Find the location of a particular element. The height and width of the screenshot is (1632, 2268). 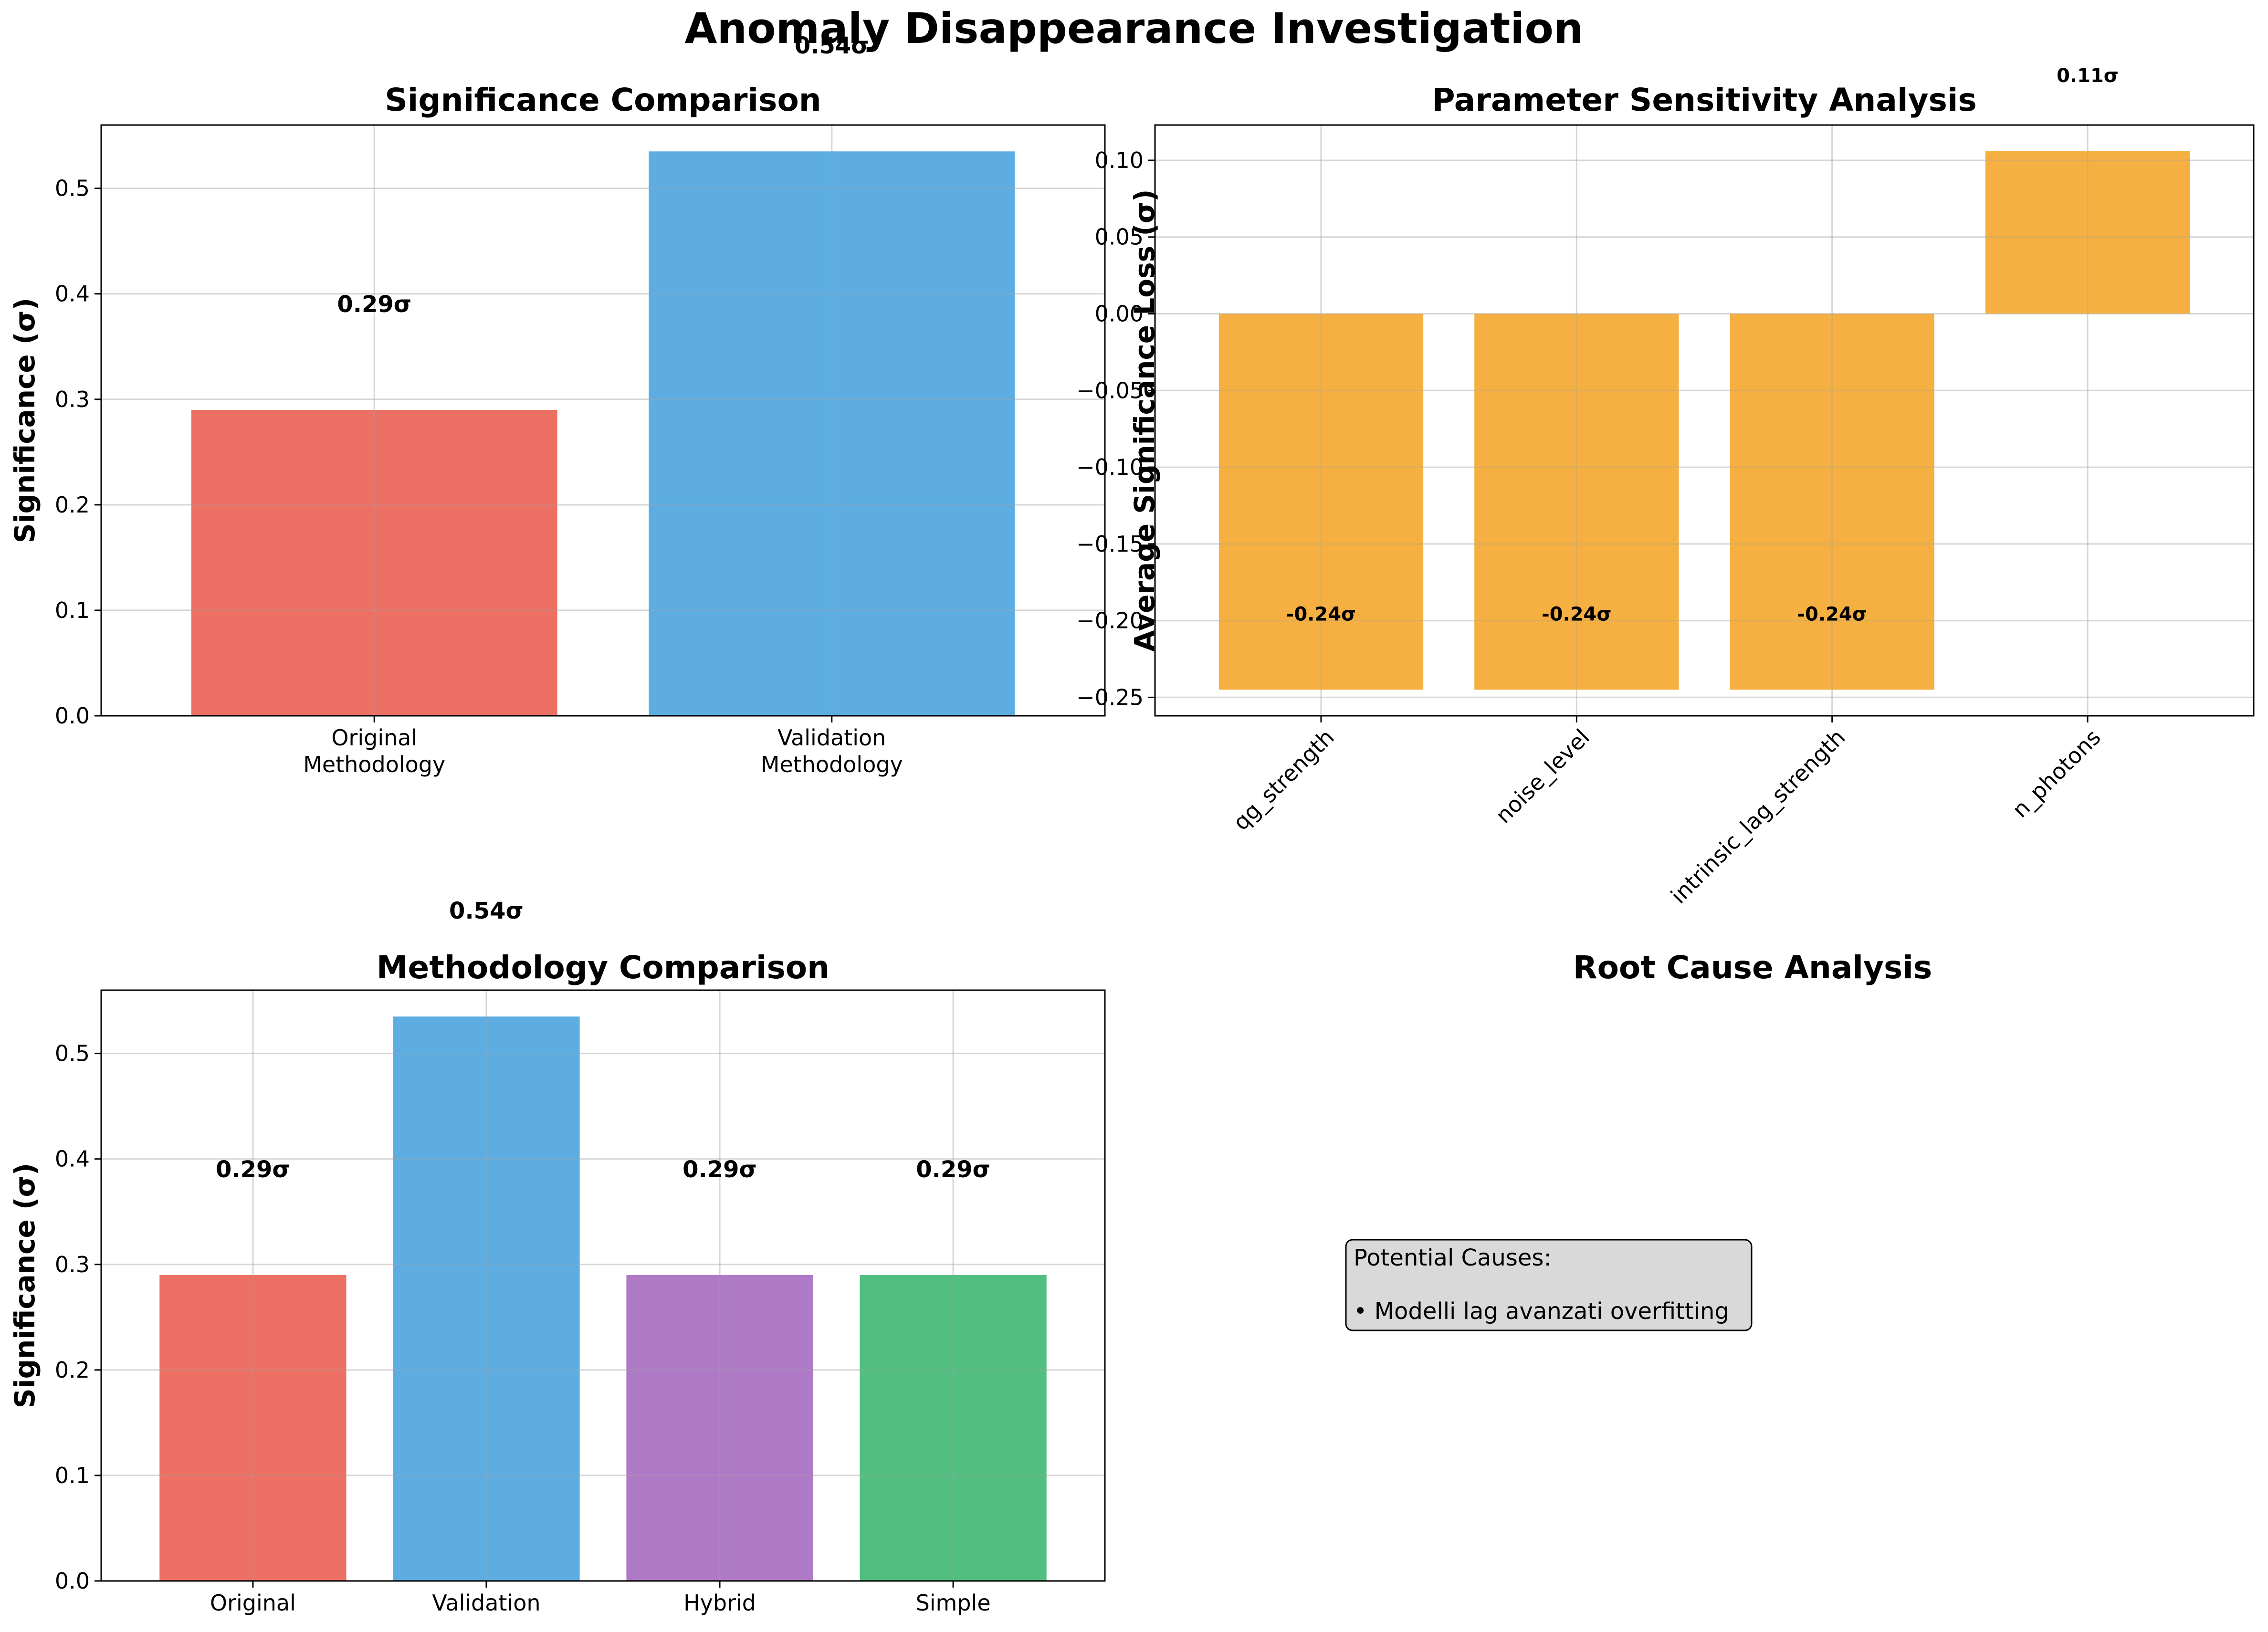

root-cause-line-2: • Modelli lag avanzati overfitting is located at coordinates (1541, 1311).